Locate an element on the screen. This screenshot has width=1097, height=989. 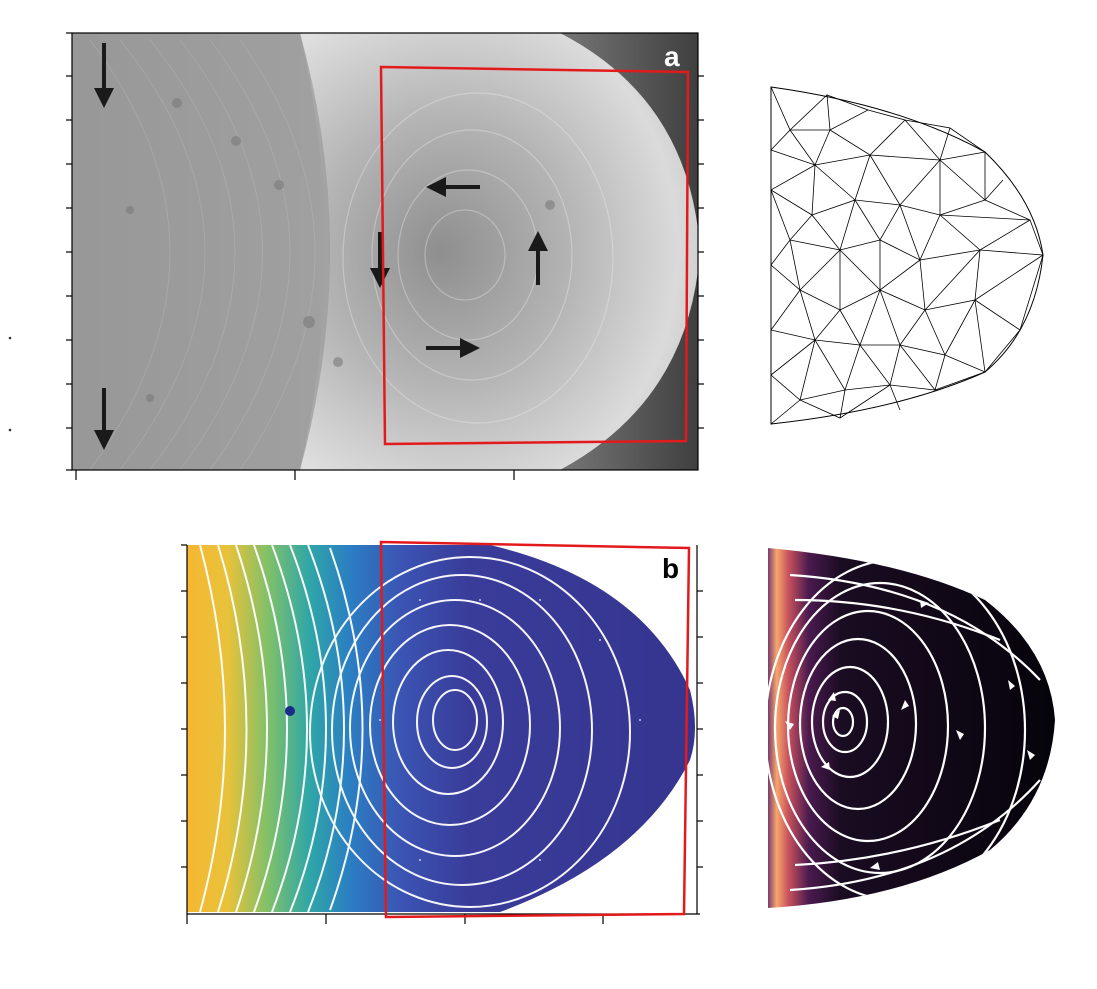
mesh-boundary is located at coordinates (907, 255).